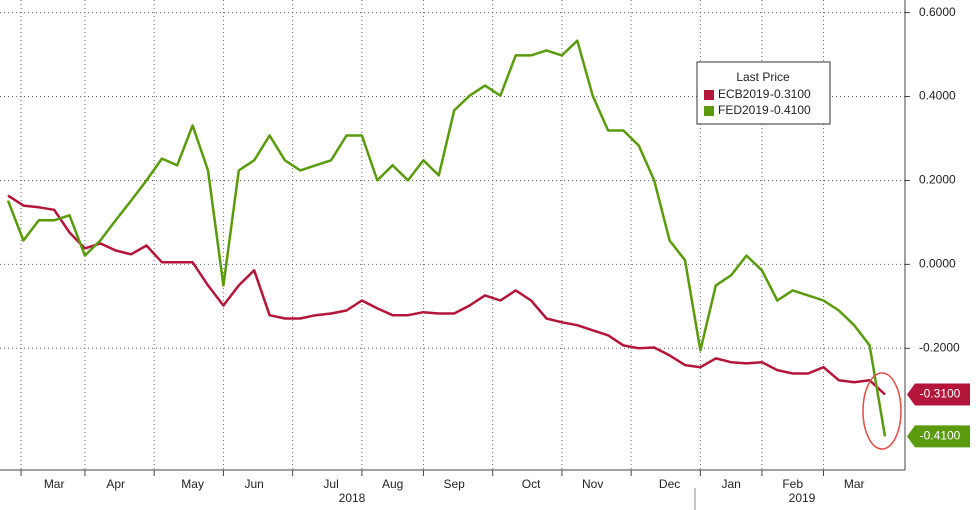  I want to click on year-label: 2019, so click(802, 498).